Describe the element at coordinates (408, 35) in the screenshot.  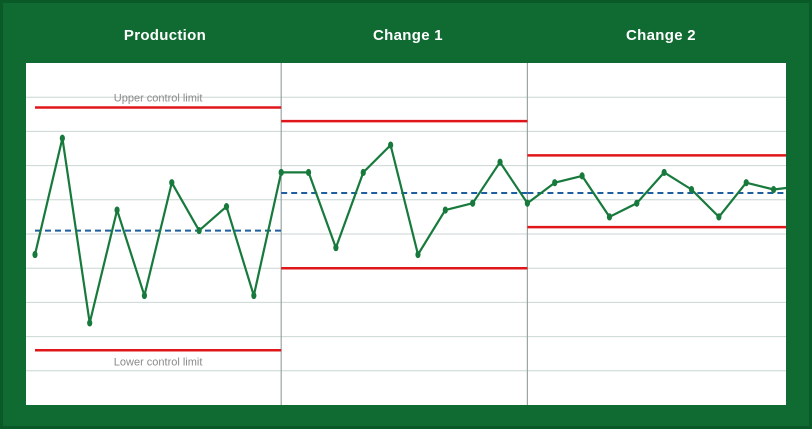
I see `phase-title-change-1: Change 1` at that location.